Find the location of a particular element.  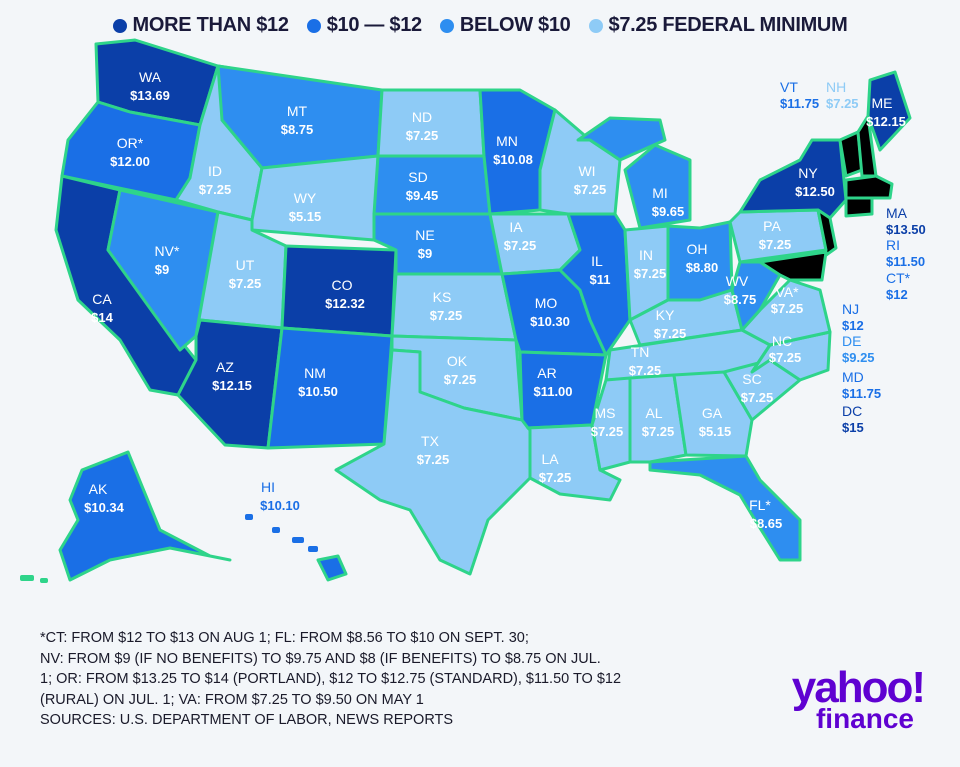

logo-yahoo: yahoo! is located at coordinates (858, 687).